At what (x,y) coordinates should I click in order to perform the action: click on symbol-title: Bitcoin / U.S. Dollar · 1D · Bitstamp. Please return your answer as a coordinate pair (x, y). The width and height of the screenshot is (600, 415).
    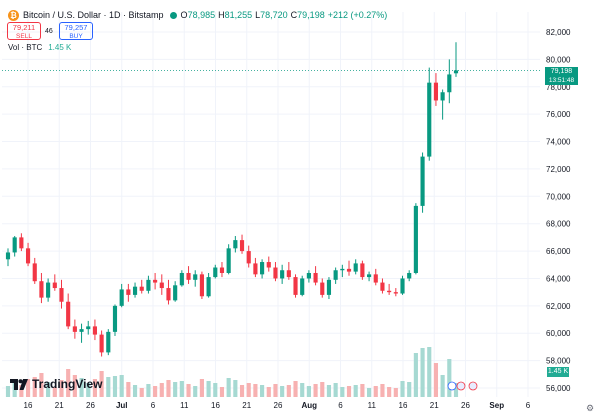
    Looking at the image, I should click on (93, 15).